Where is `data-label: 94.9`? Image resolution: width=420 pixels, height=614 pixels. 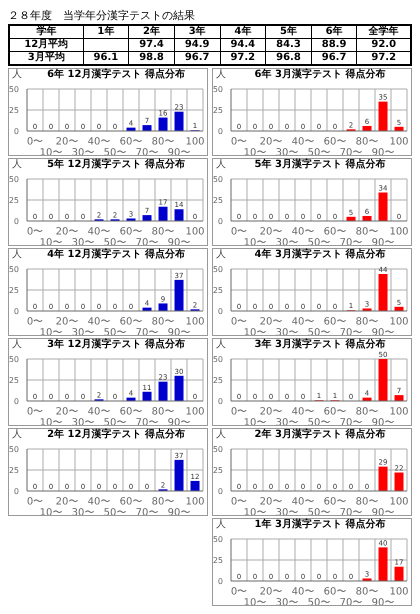
data-label: 94.9 is located at coordinates (197, 45).